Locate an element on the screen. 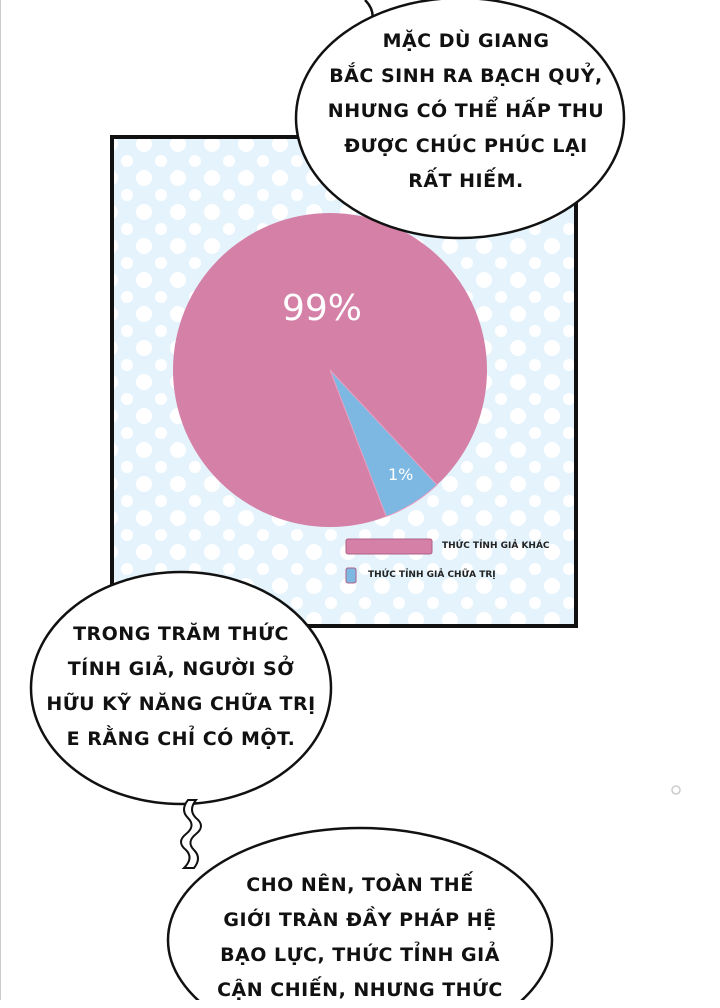 This screenshot has height=1008, width=720. pie-label-99: 99% is located at coordinates (322, 308).